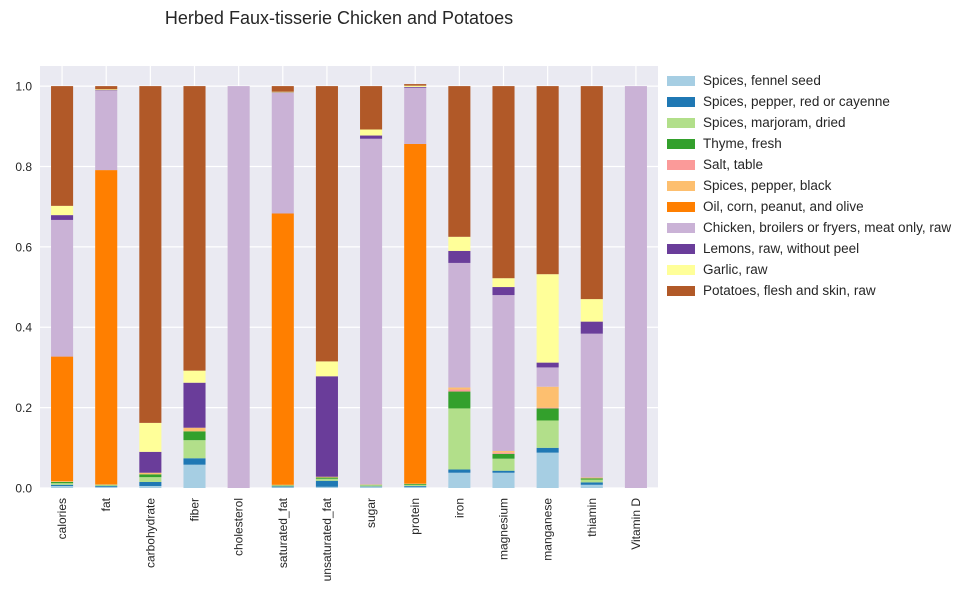 Image resolution: width=972 pixels, height=605 pixels. I want to click on x-tick-label: cholesterol, so click(239, 527).